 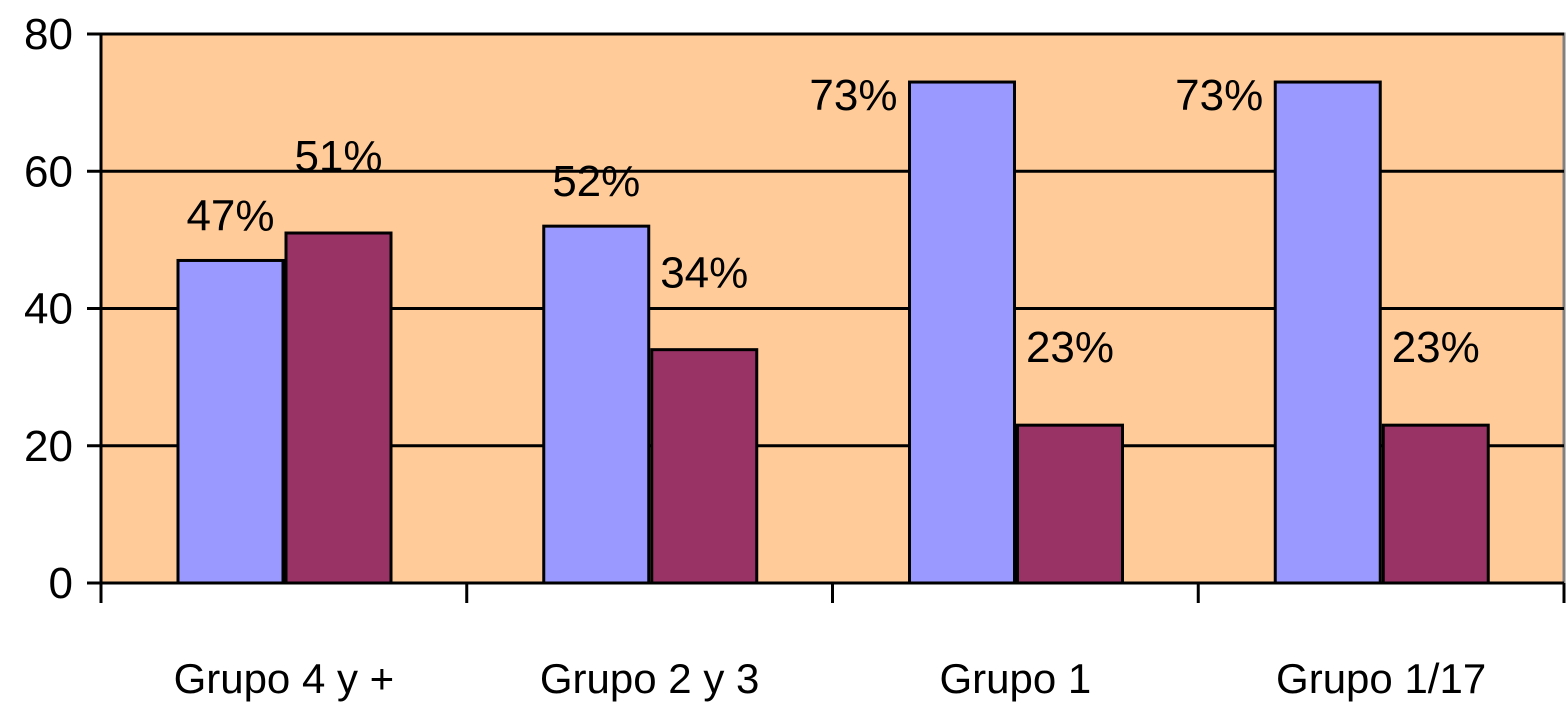 What do you see at coordinates (284, 678) in the screenshot?
I see `x-category-label: Grupo 4 y +` at bounding box center [284, 678].